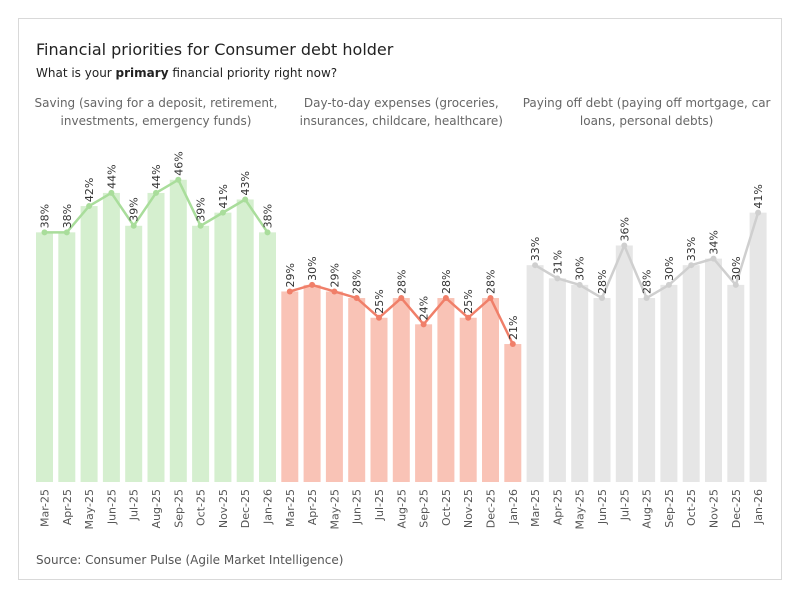 The image size is (800, 600). I want to click on data-label-day-to-day-expenses-jul-25: 25%, so click(379, 301).